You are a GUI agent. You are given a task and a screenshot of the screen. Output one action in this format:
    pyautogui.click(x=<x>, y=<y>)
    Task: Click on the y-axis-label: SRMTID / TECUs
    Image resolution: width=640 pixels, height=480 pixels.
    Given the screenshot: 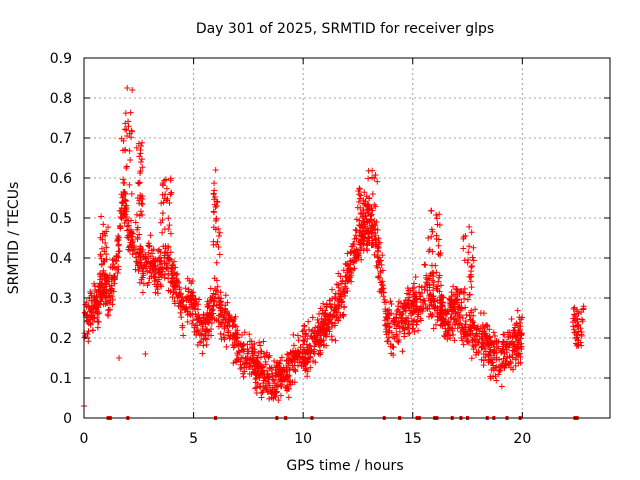 What is the action you would take?
    pyautogui.click(x=14, y=238)
    